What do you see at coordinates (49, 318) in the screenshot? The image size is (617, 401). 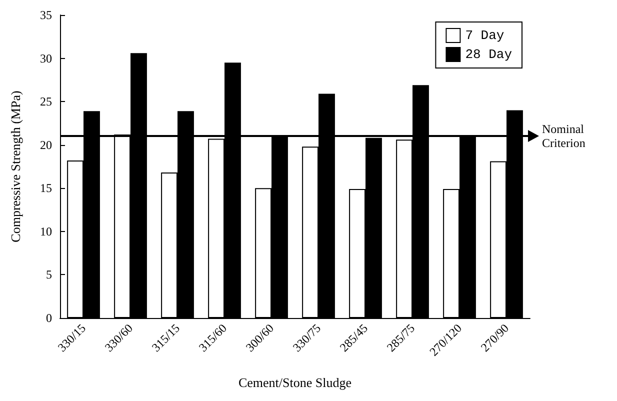 I see `y-tick-label: 0` at bounding box center [49, 318].